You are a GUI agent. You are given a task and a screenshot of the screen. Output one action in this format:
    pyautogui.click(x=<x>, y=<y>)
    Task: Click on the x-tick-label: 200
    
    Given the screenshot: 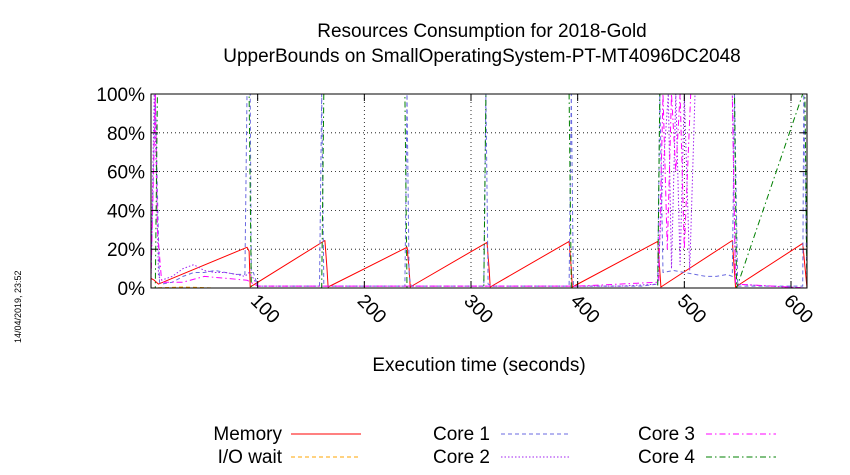 What is the action you would take?
    pyautogui.click(x=371, y=309)
    